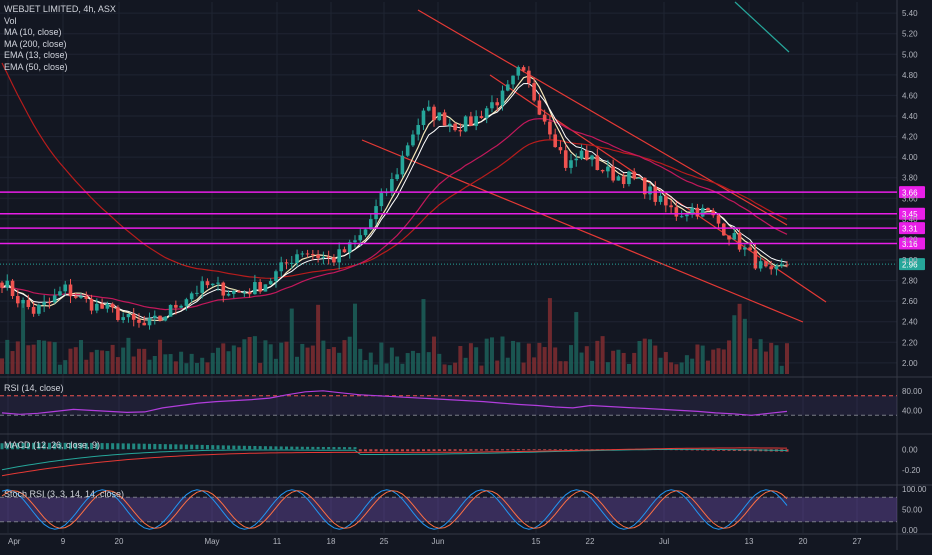 The height and width of the screenshot is (555, 932). I want to click on rsi-pane-label: RSI (14, close), so click(34, 388).